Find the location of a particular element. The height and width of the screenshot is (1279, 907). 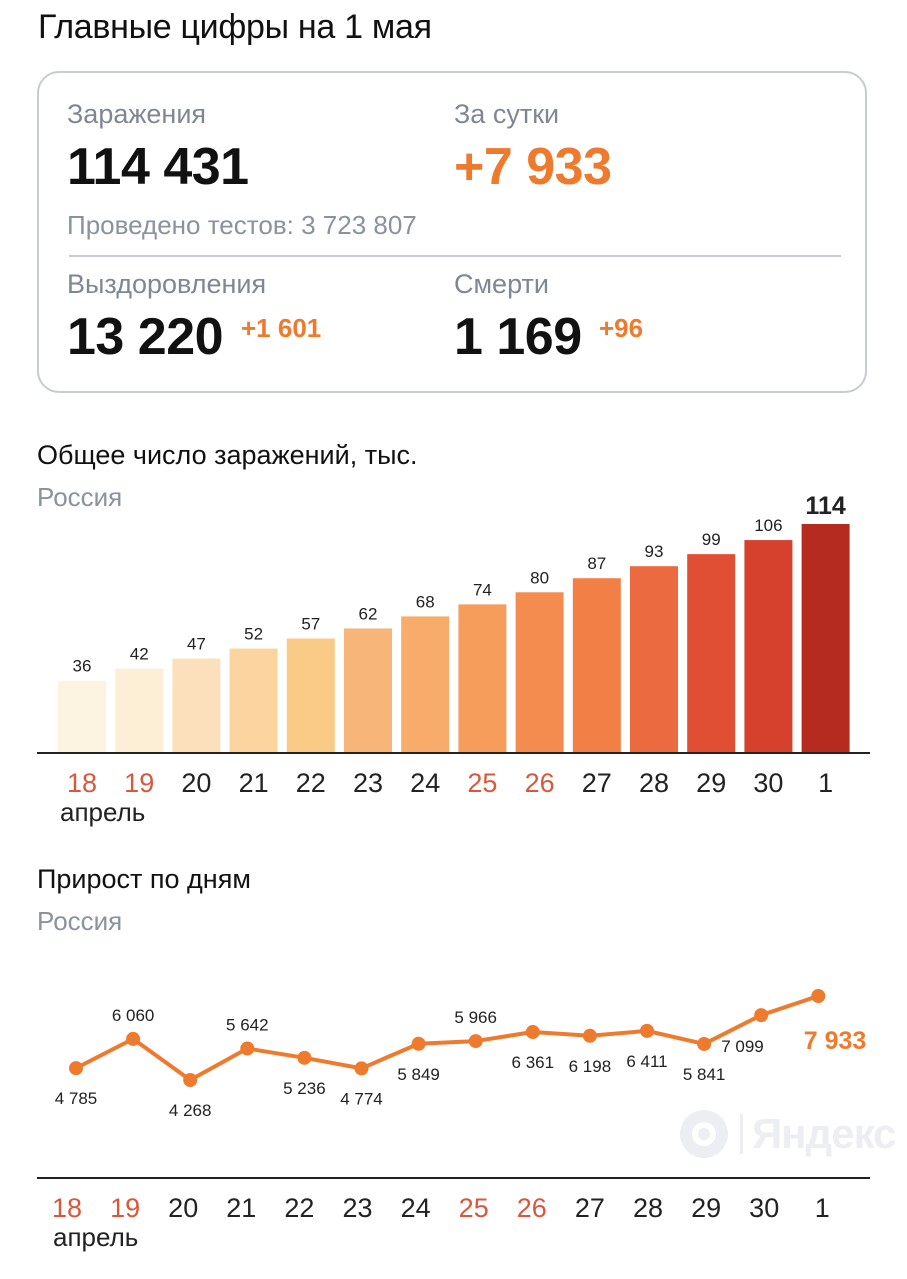

yandex-logo-text: Яндекс is located at coordinates (824, 1133).